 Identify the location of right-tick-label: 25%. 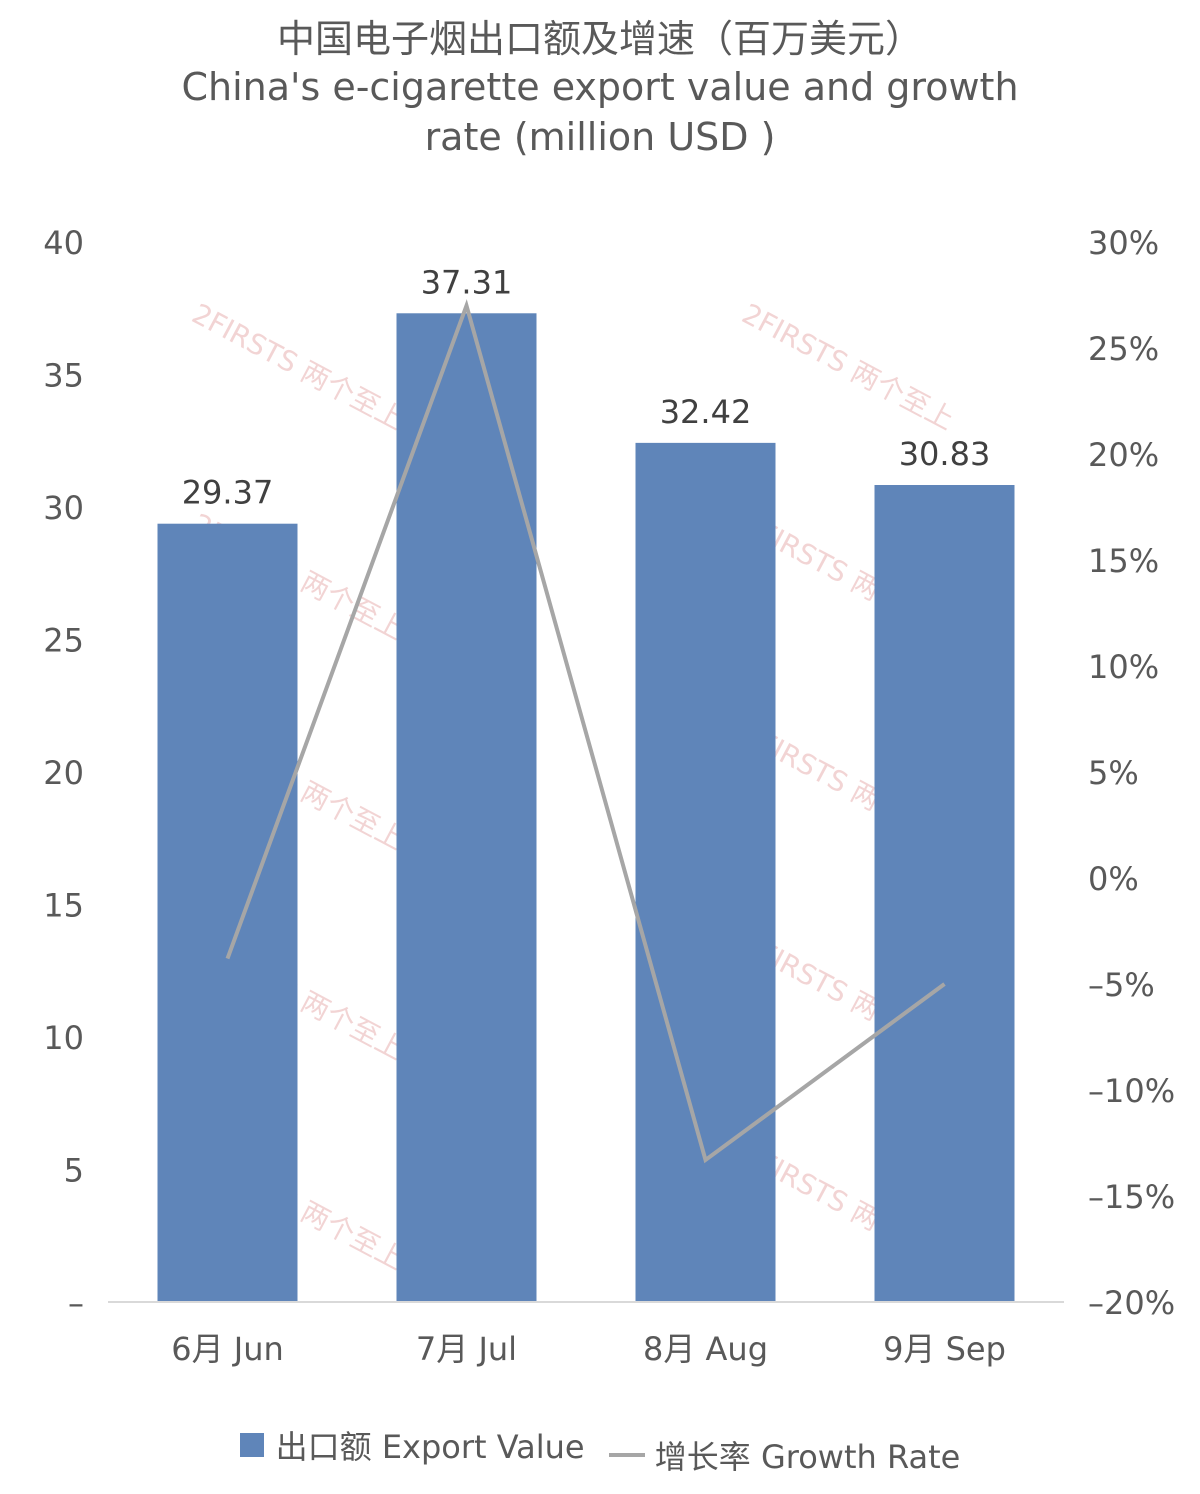
(1123, 349).